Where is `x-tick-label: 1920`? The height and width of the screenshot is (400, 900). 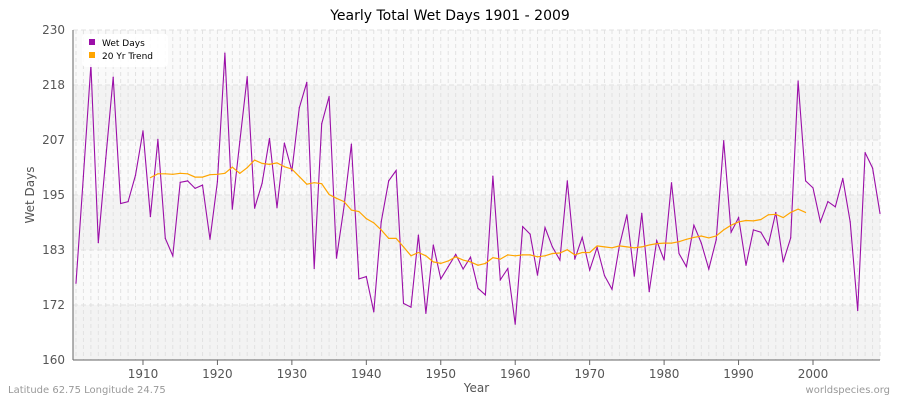 x-tick-label: 1920 is located at coordinates (217, 374).